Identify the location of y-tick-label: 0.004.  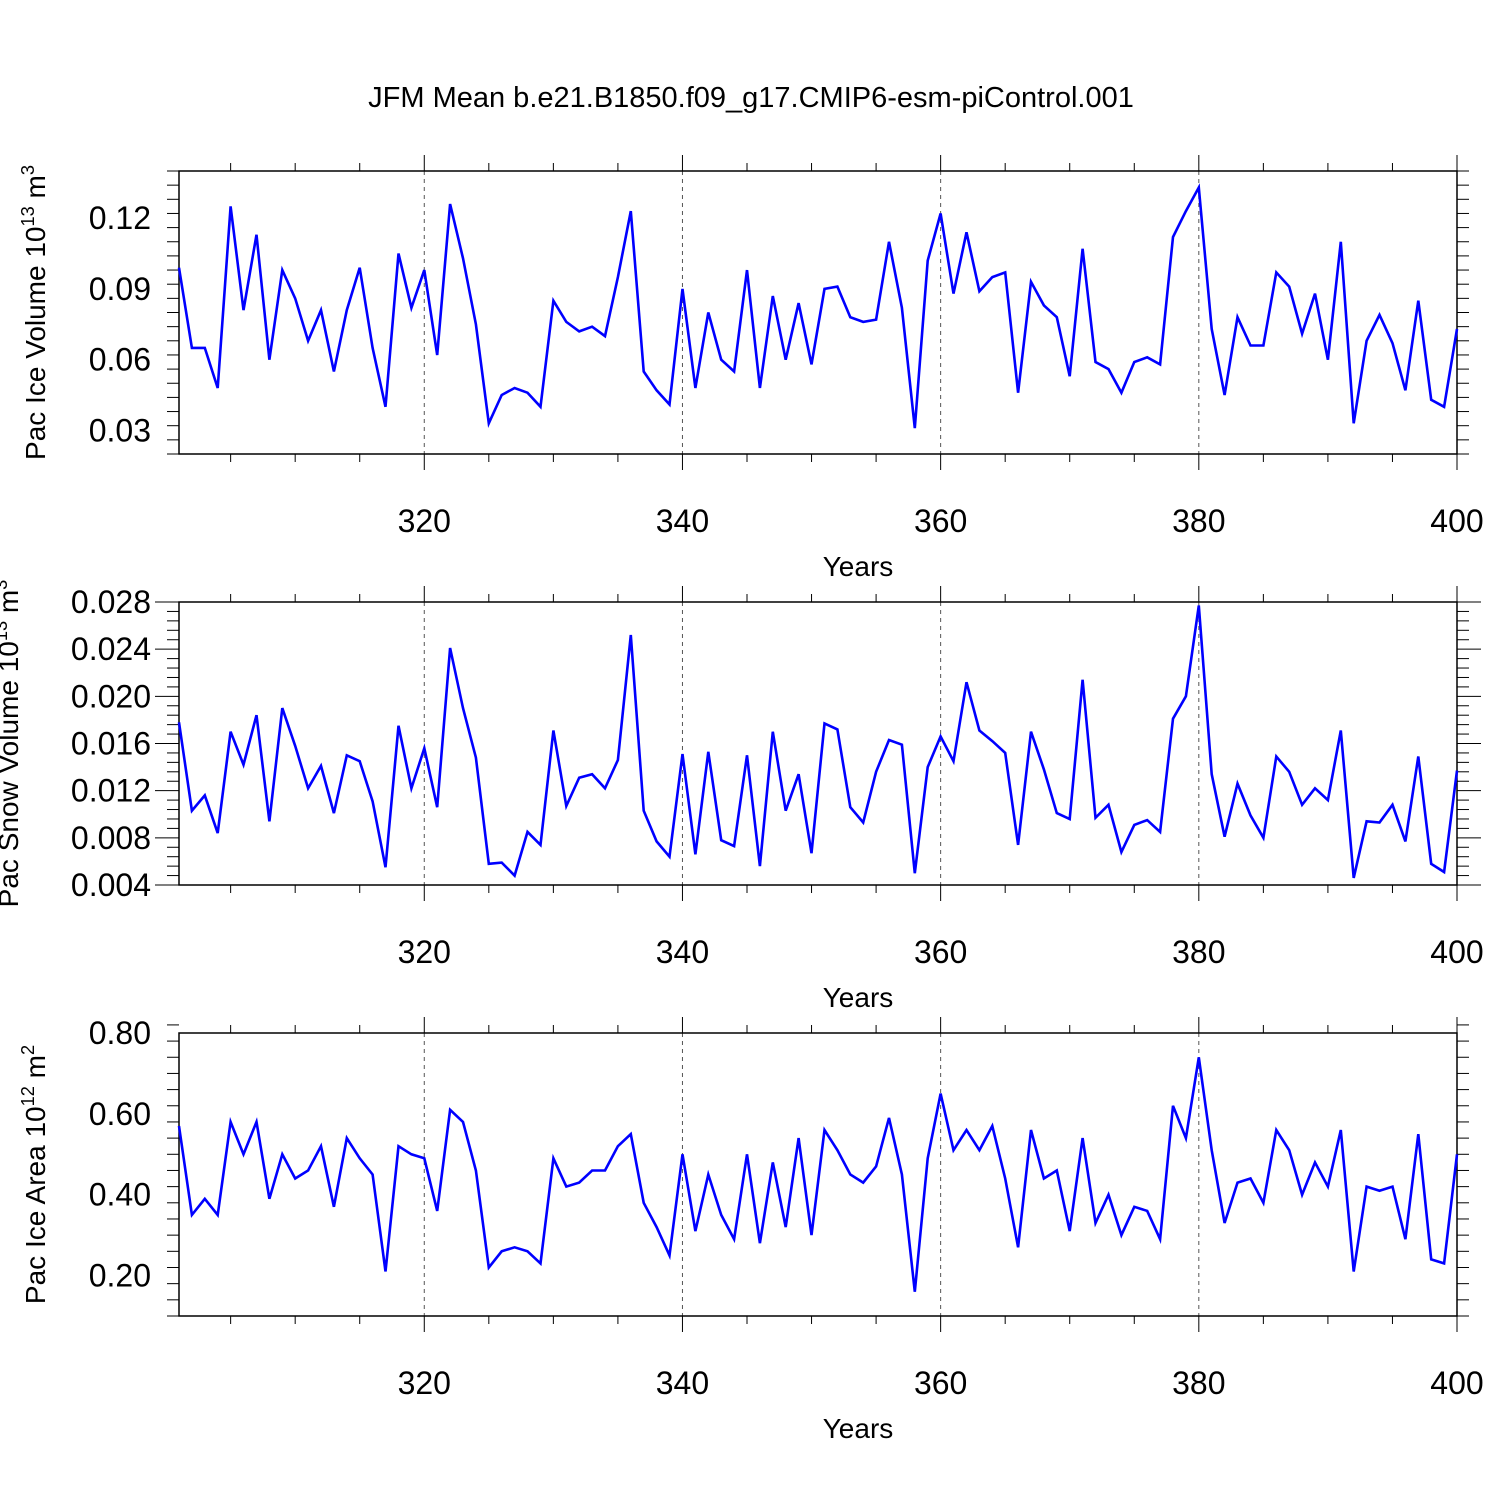
(111, 885).